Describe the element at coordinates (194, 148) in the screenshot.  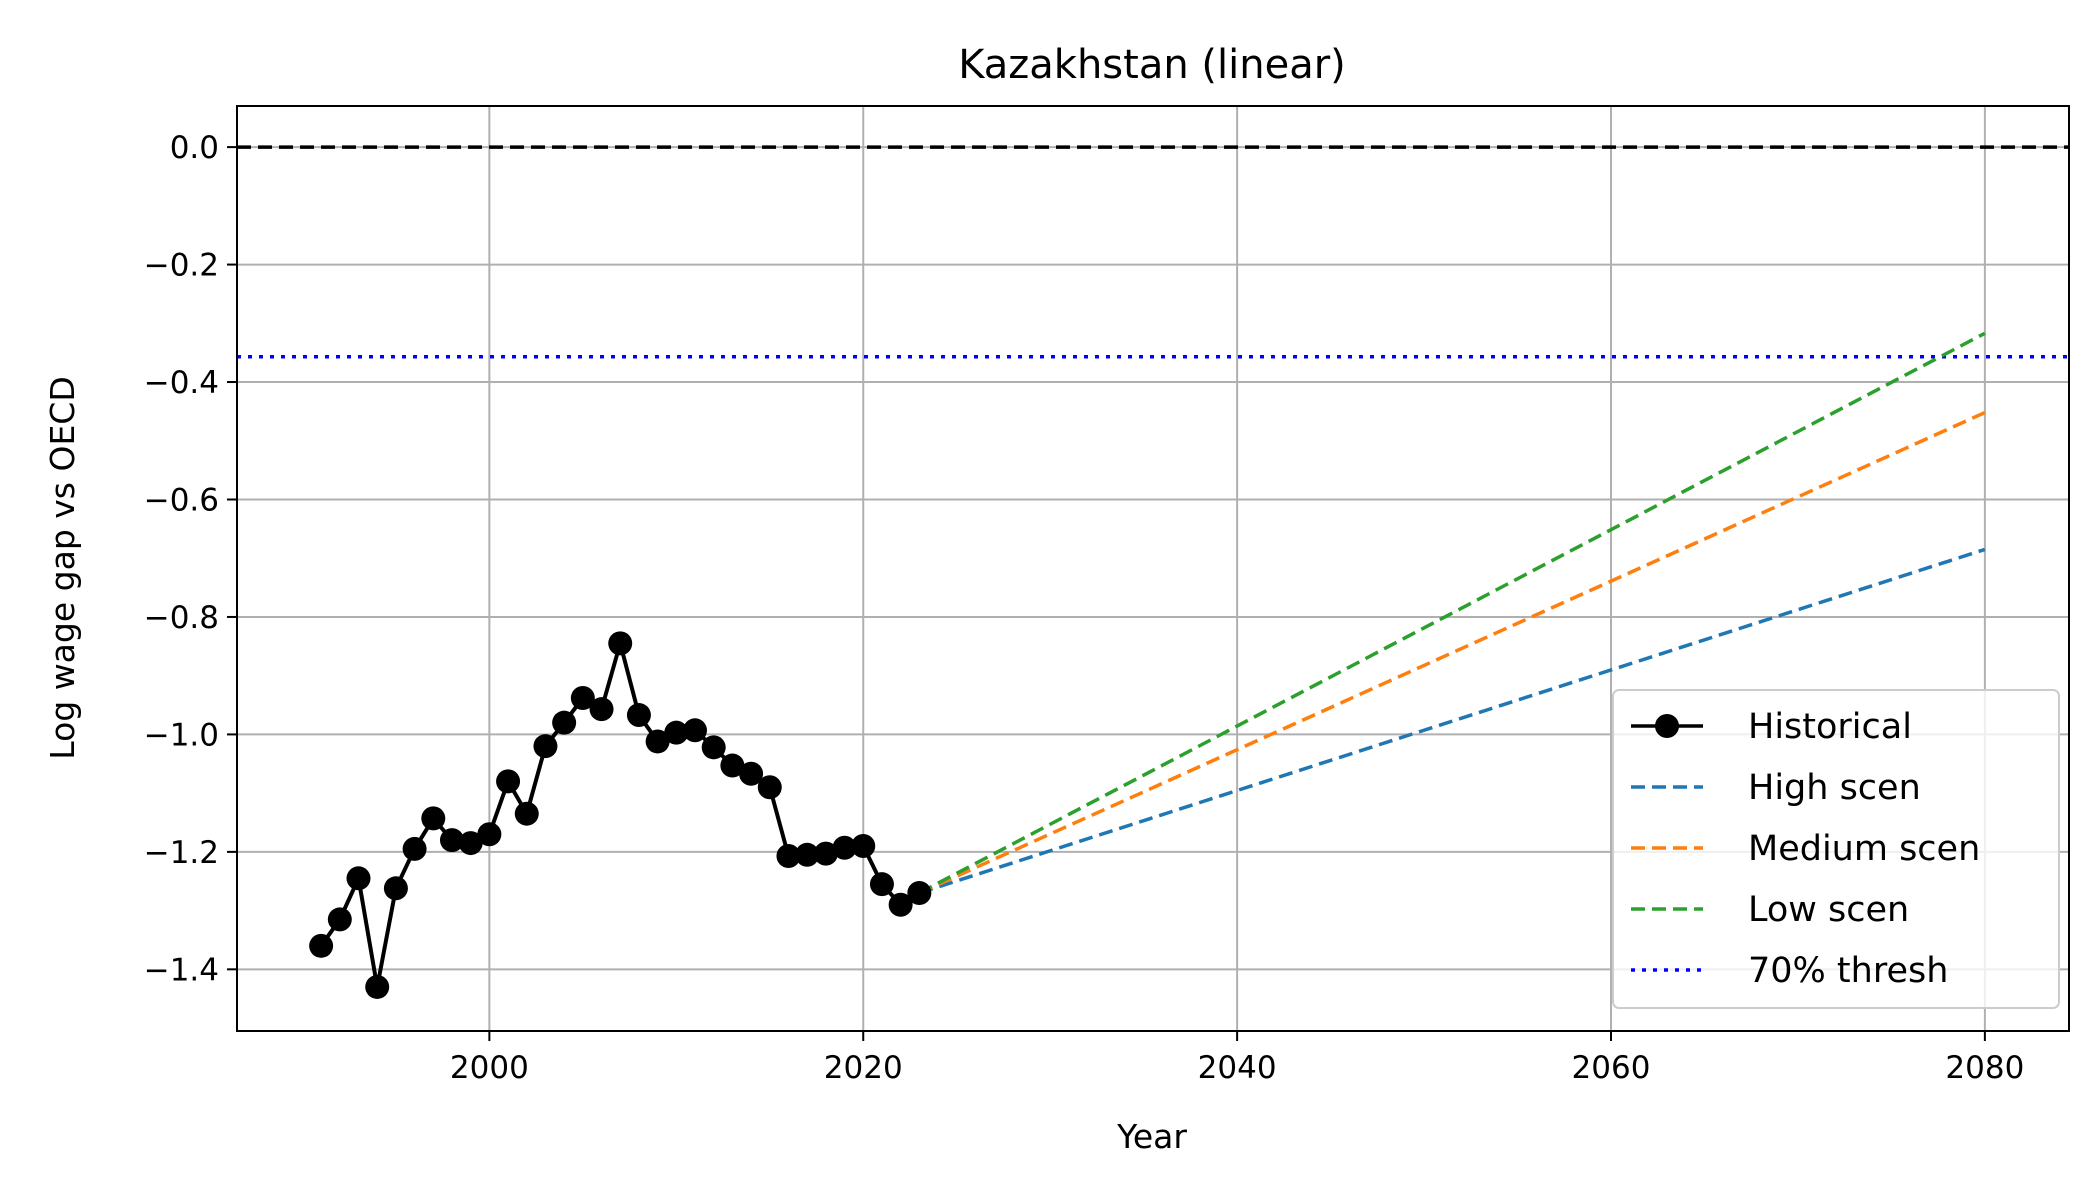
I see `y-tick-label: 0.0` at that location.